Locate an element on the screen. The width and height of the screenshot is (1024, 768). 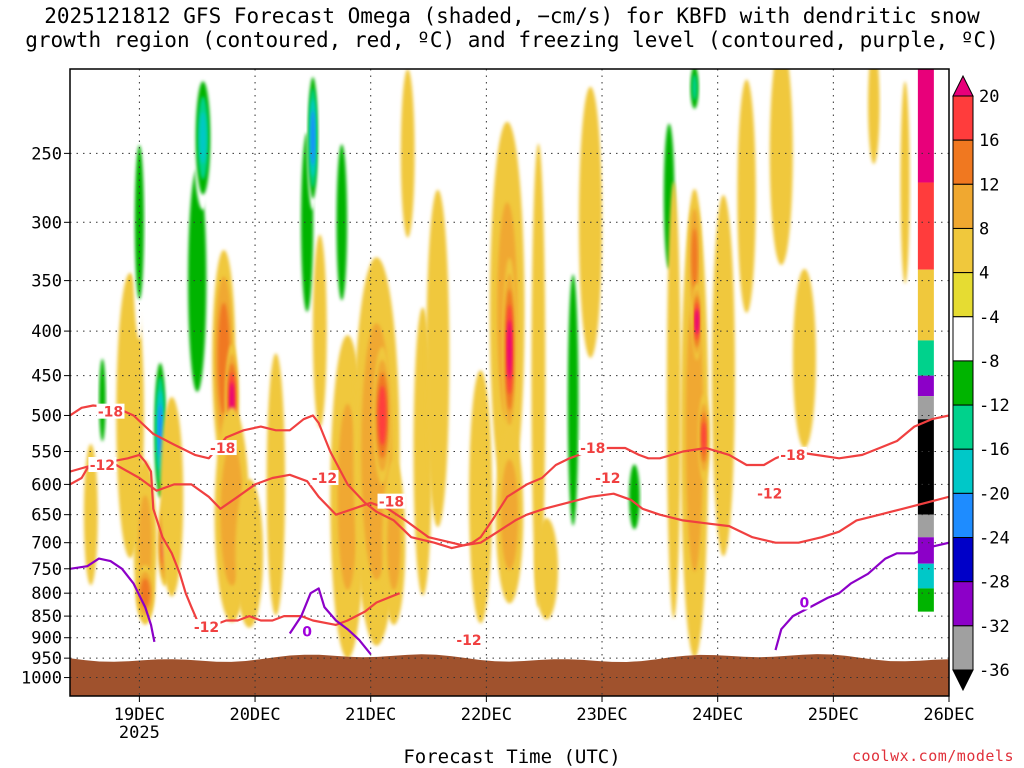
y-tick-label: 500 is located at coordinates (46, 416).